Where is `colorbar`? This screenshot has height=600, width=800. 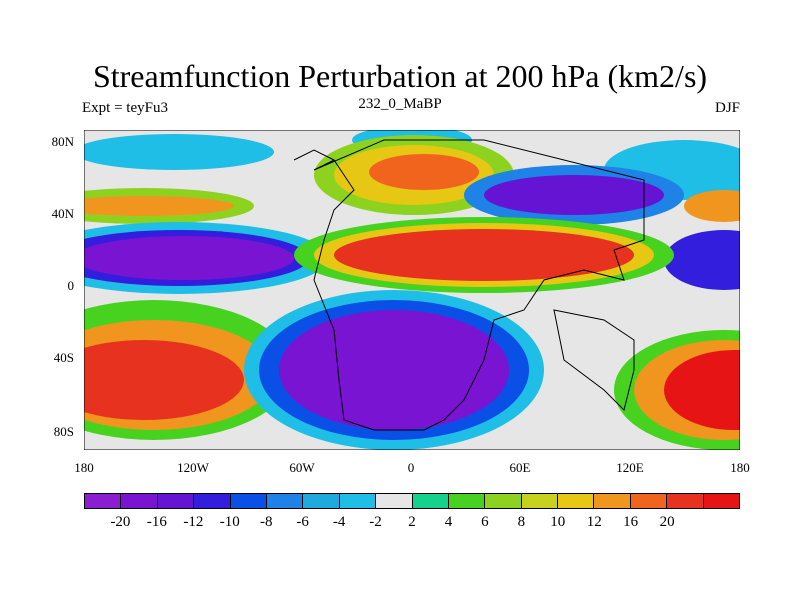 colorbar is located at coordinates (412, 501).